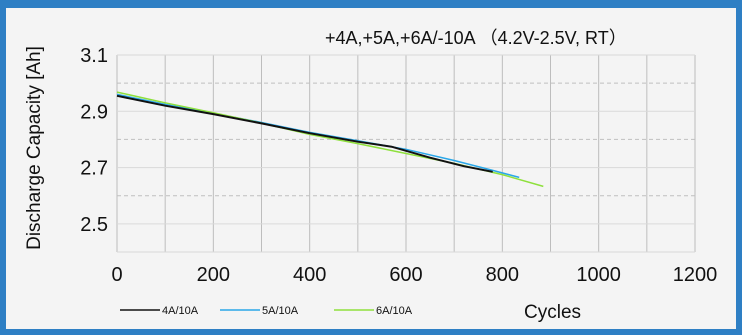 The width and height of the screenshot is (742, 335). I want to click on x-tick-label: 600, so click(405, 275).